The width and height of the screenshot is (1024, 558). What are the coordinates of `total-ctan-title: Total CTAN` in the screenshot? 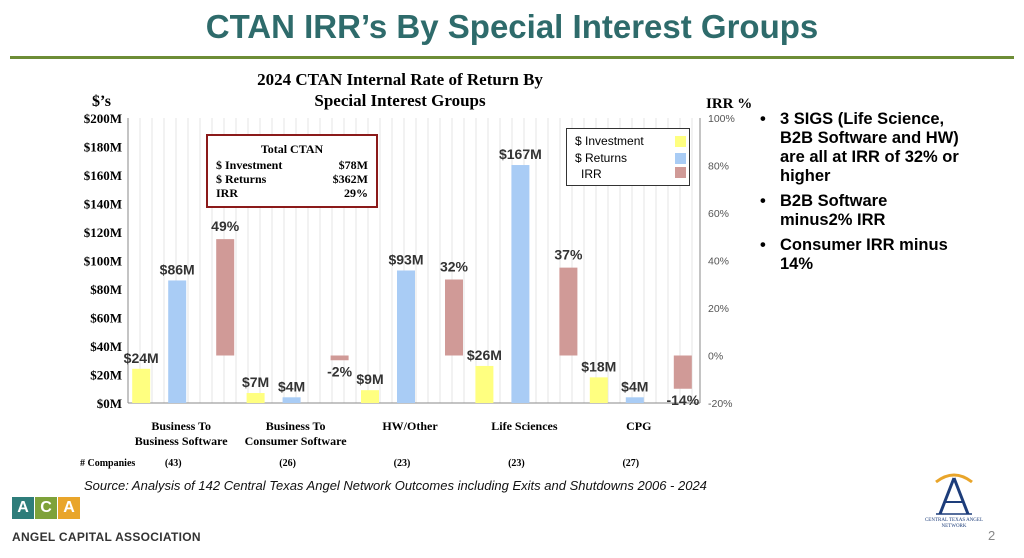 It's located at (292, 149).